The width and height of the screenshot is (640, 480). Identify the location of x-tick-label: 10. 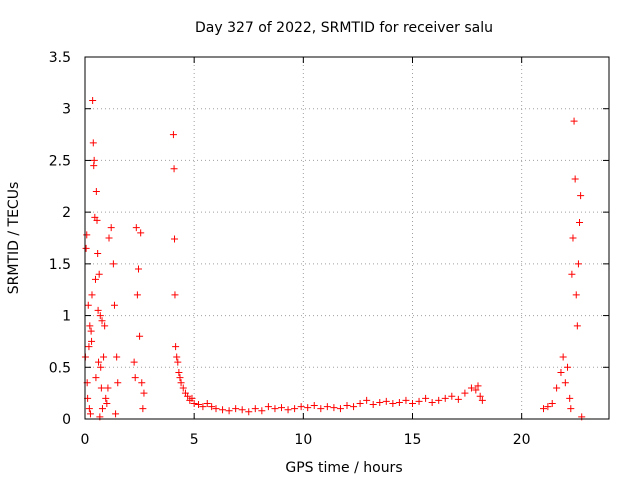
(303, 440).